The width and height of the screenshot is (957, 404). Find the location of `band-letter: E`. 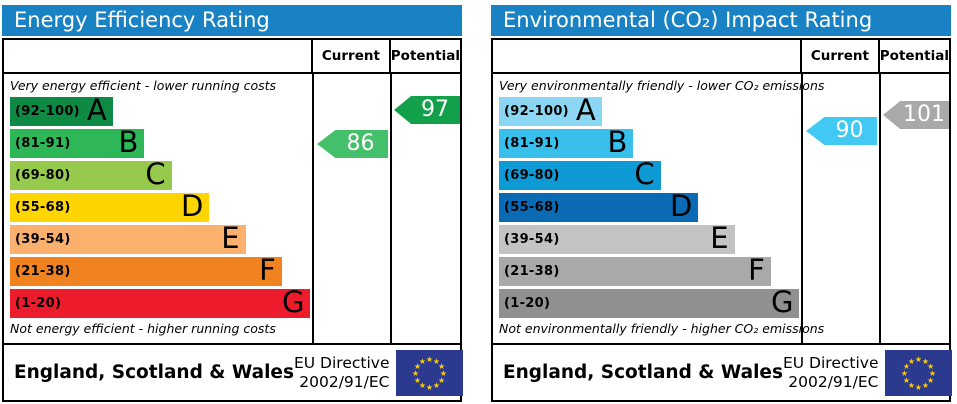

band-letter: E is located at coordinates (230, 238).